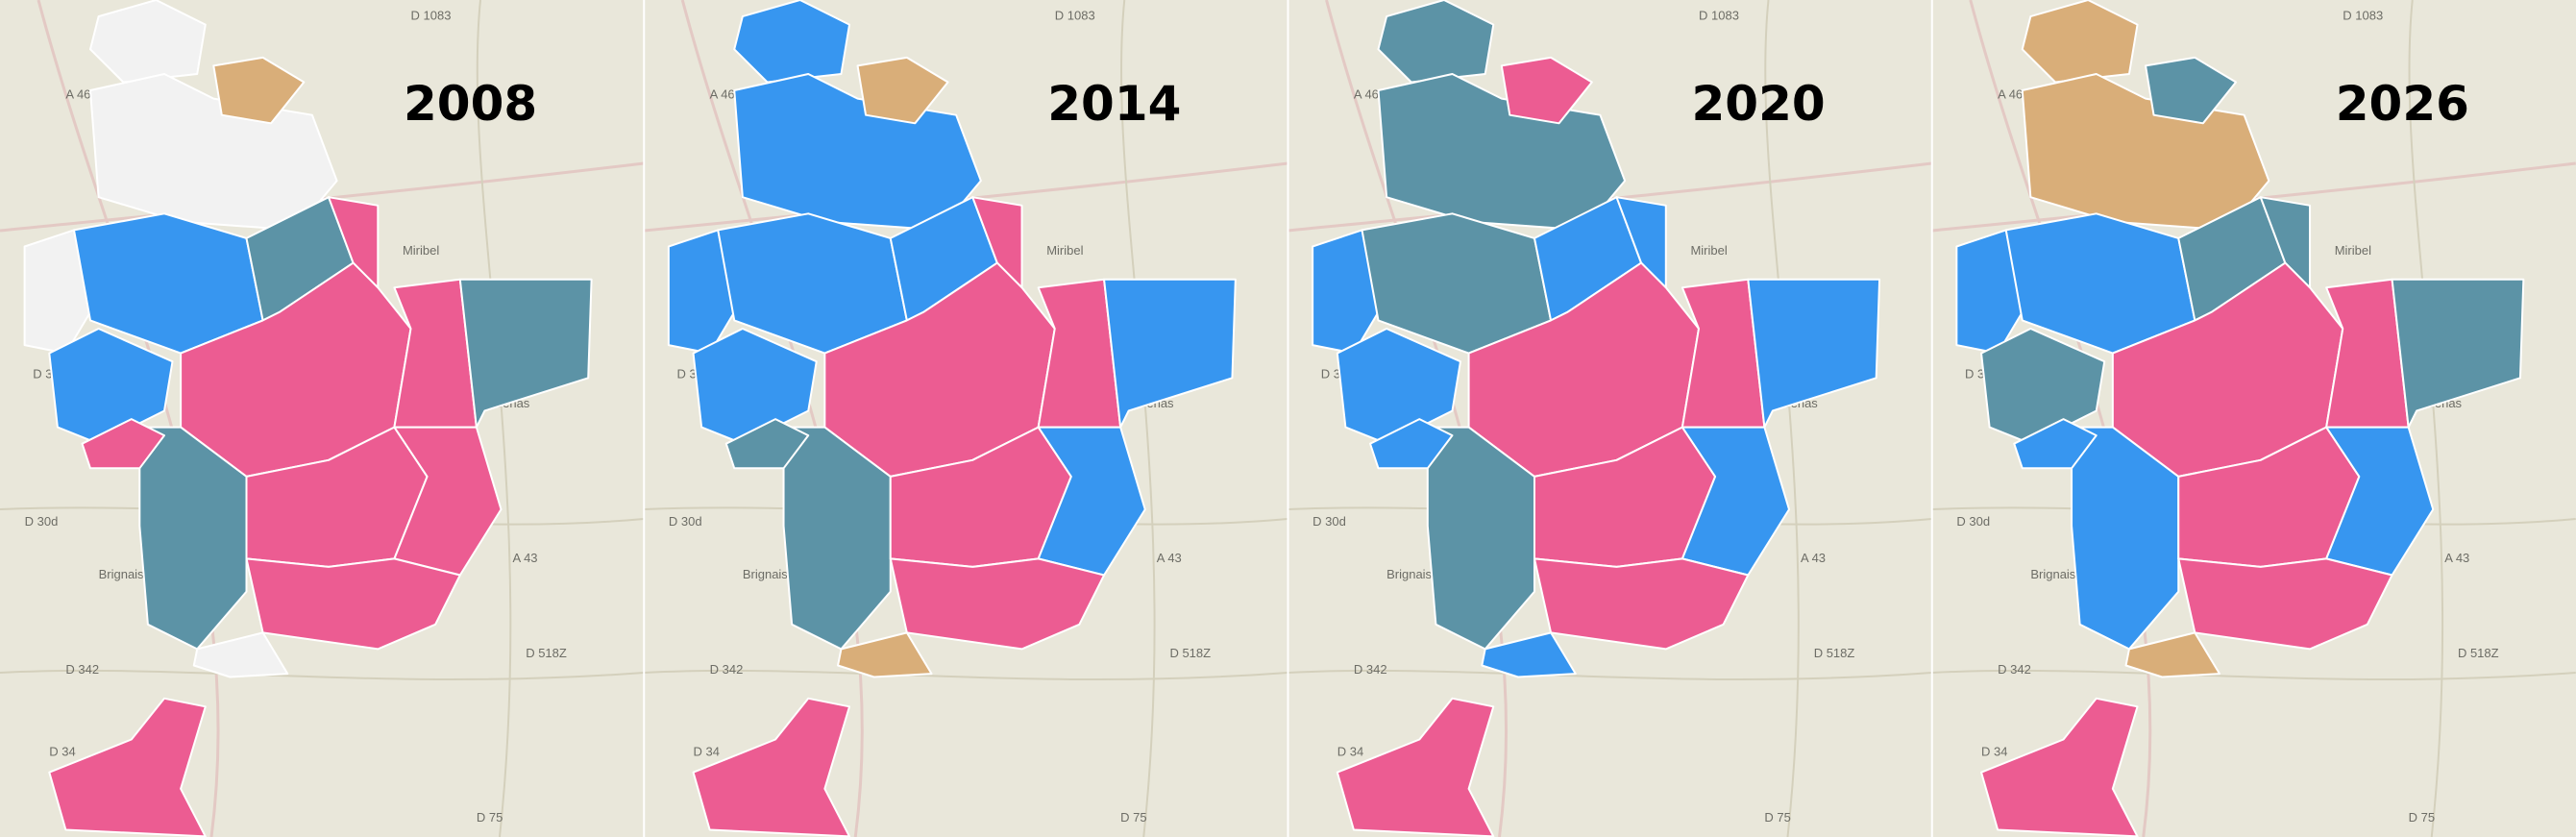  What do you see at coordinates (1759, 104) in the screenshot?
I see `year-label: 2020` at bounding box center [1759, 104].